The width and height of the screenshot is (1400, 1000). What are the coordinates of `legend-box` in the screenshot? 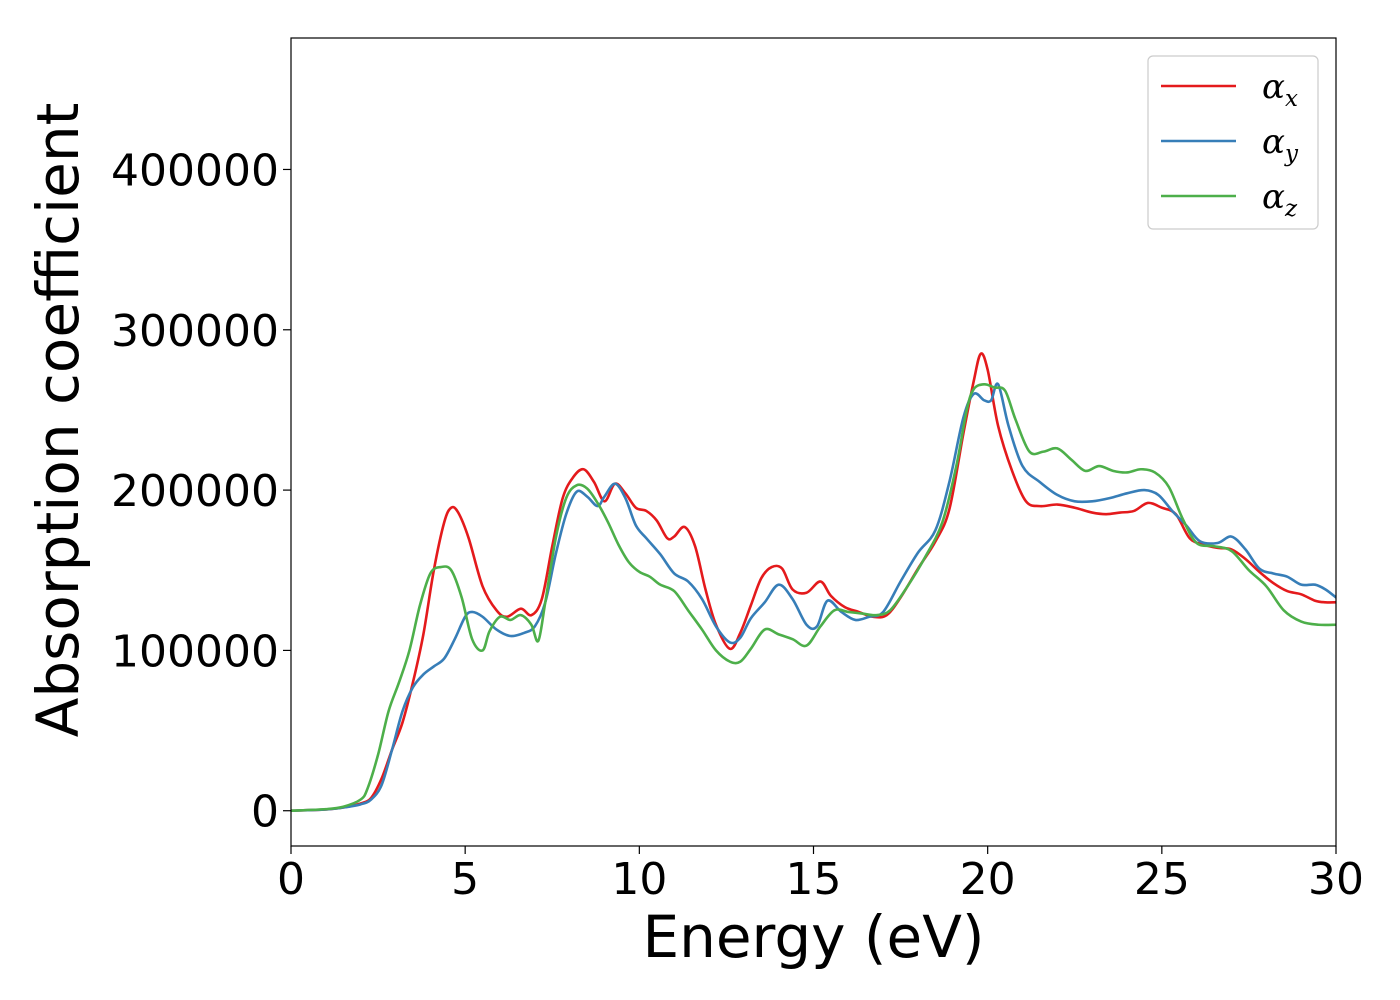 It's located at (1233, 142).